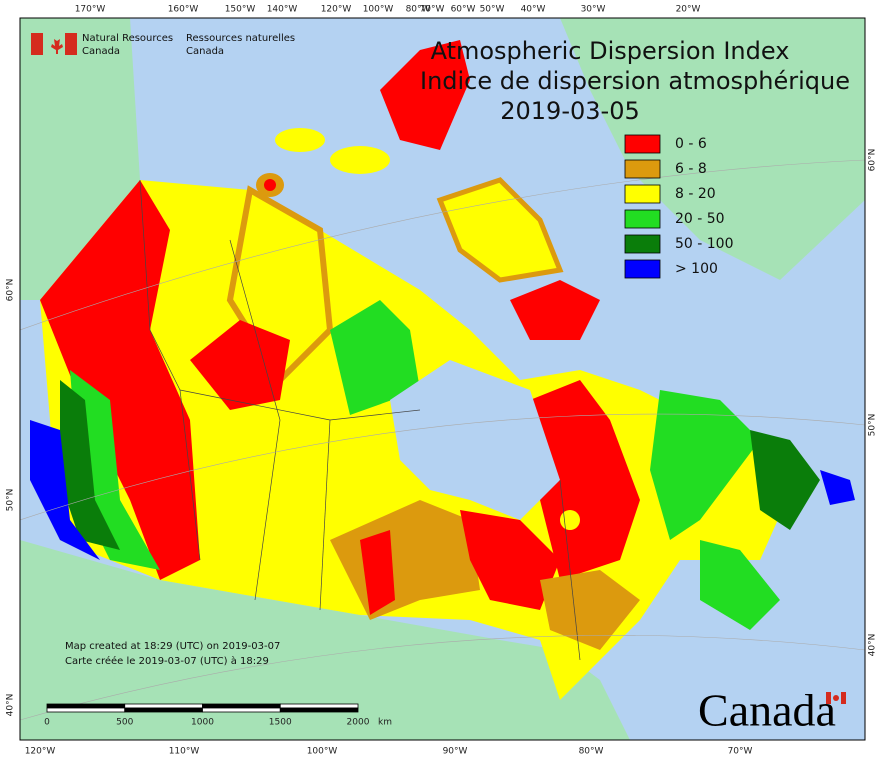 The image size is (880, 760). I want to click on legend-label: 50 - 100, so click(704, 244).